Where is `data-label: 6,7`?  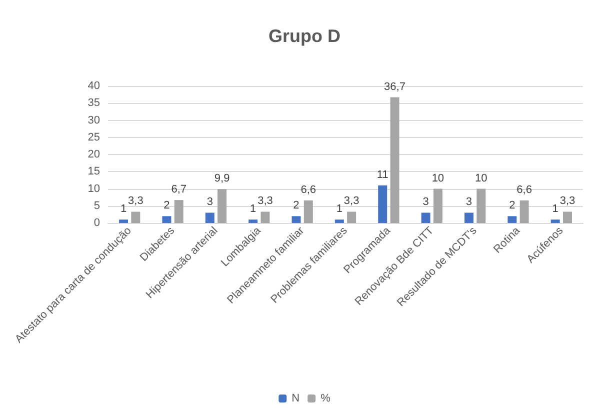 data-label: 6,7 is located at coordinates (178, 190).